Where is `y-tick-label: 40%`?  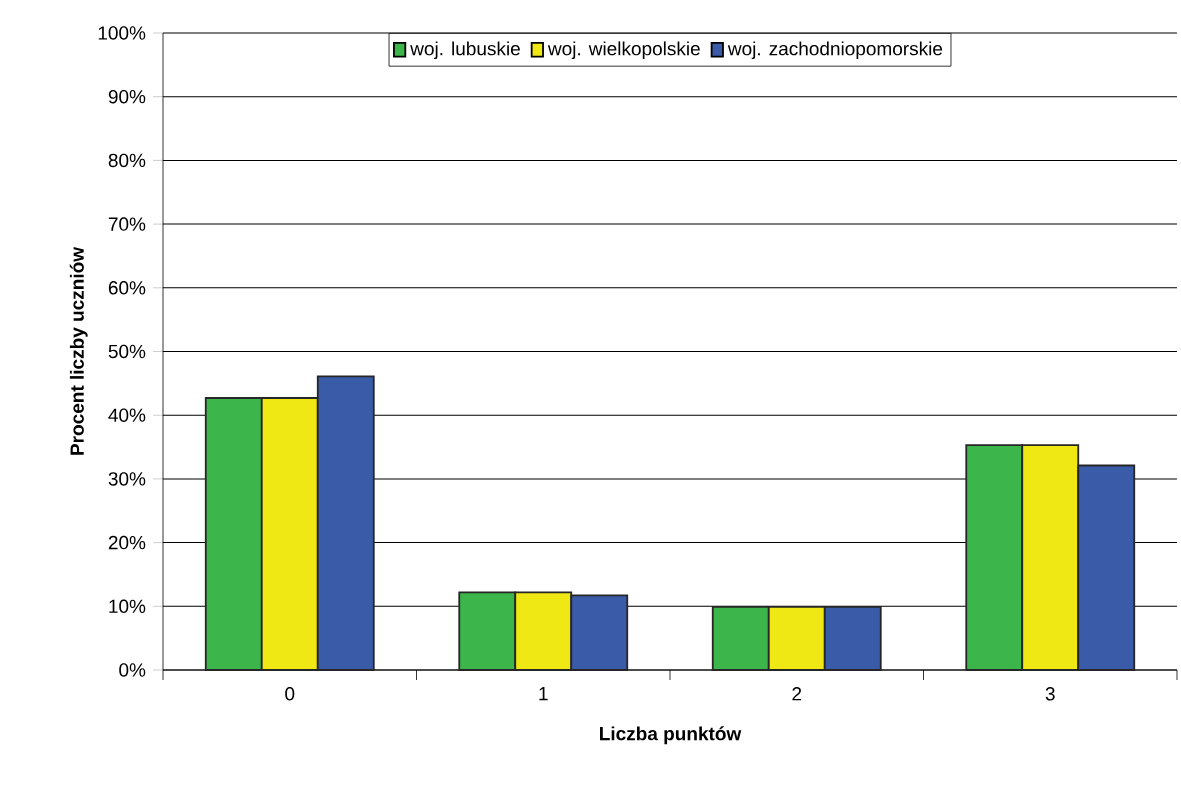
y-tick-label: 40% is located at coordinates (127, 415).